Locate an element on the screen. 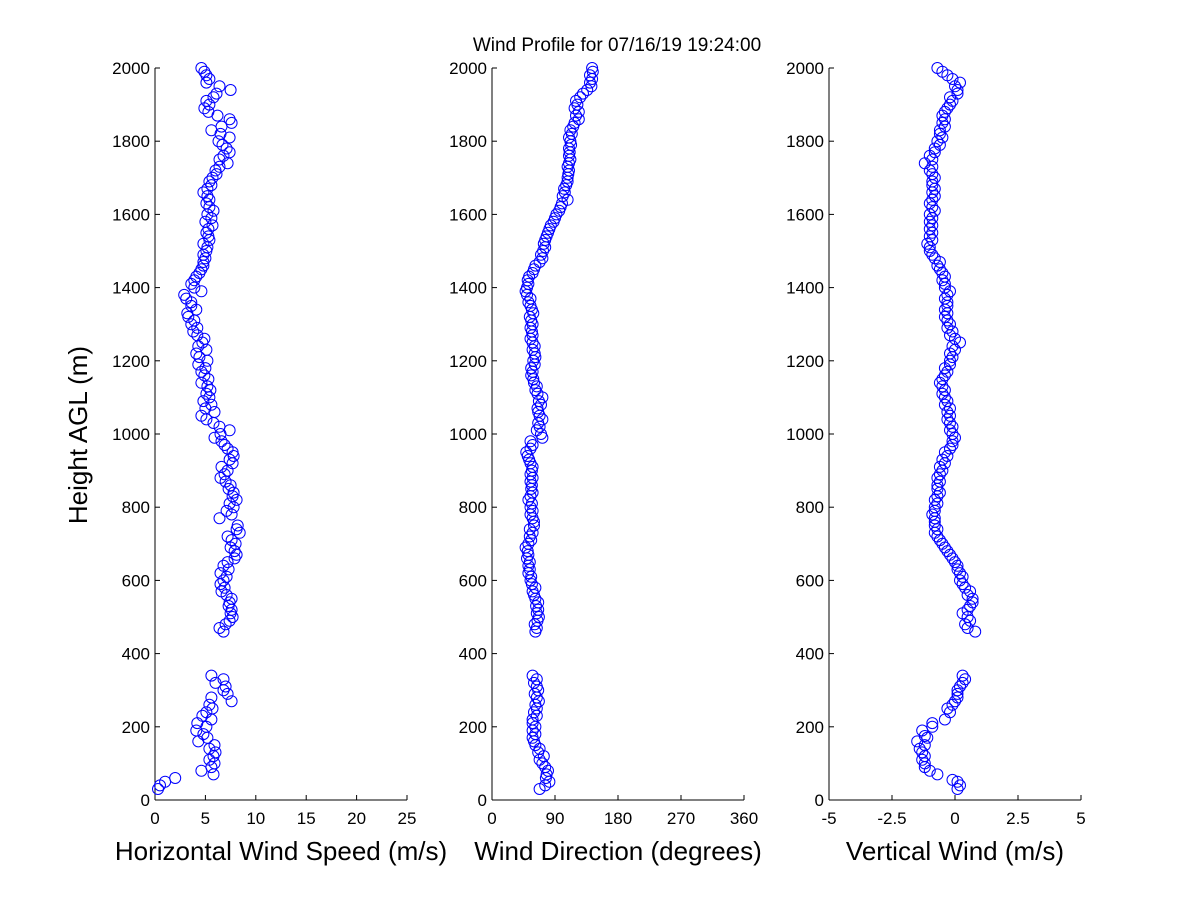 Image resolution: width=1200 pixels, height=900 pixels. y-tick-label-speed: 800 is located at coordinates (136, 507).